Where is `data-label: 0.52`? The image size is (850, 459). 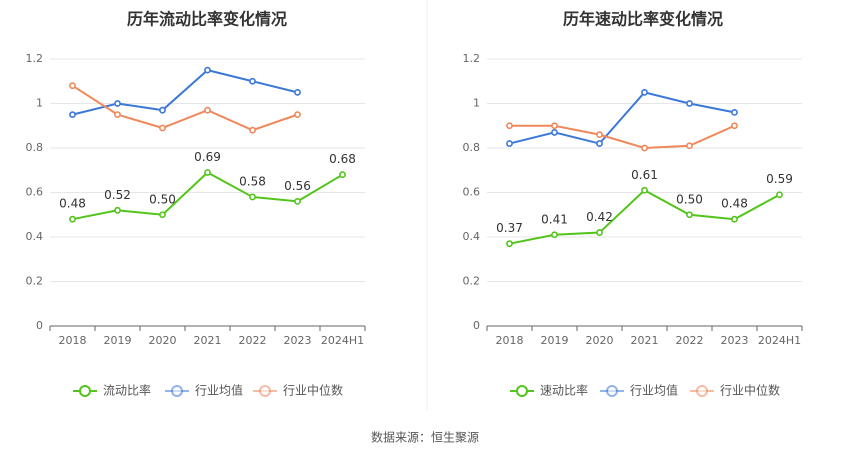 data-label: 0.52 is located at coordinates (117, 195).